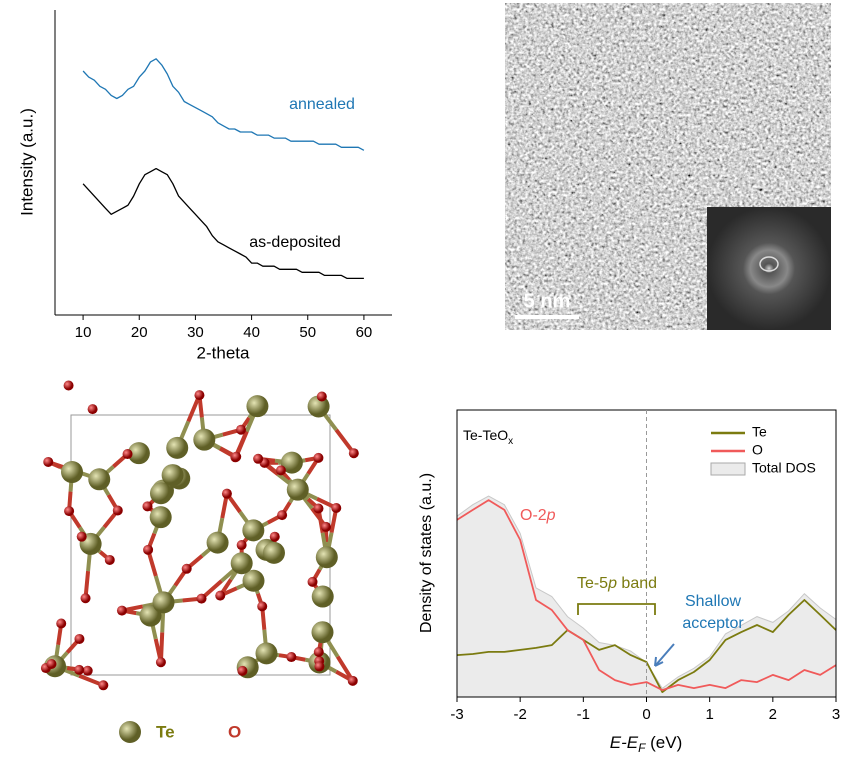 The height and width of the screenshot is (759, 867). I want to click on x-tick-label: -2, so click(519, 714).